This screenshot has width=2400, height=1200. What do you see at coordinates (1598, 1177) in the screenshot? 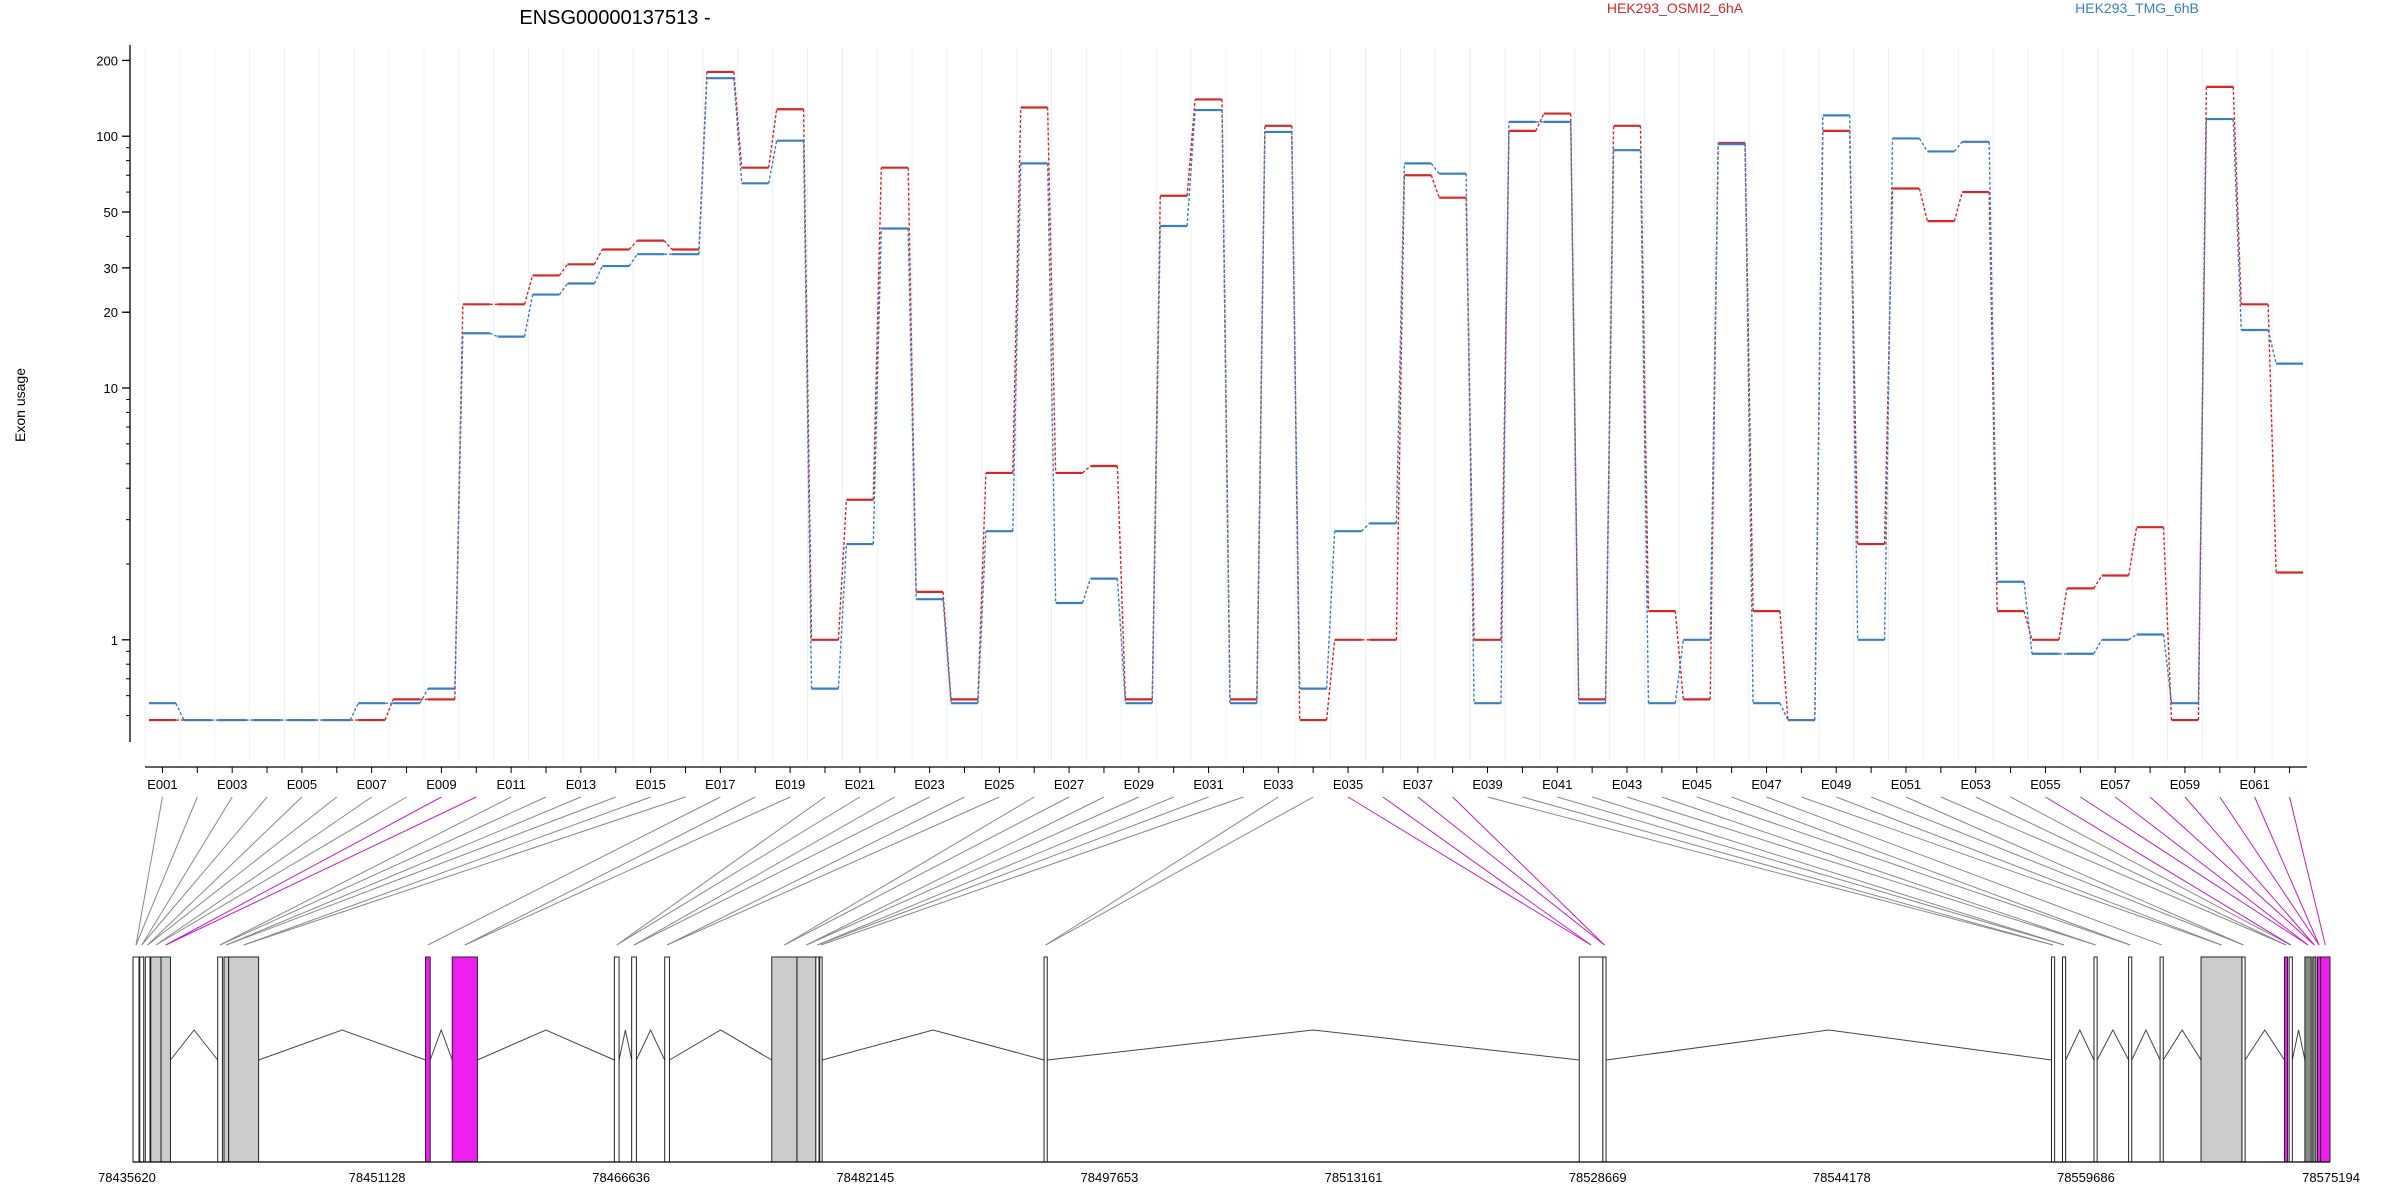
I see `coord-label: 78528669` at bounding box center [1598, 1177].